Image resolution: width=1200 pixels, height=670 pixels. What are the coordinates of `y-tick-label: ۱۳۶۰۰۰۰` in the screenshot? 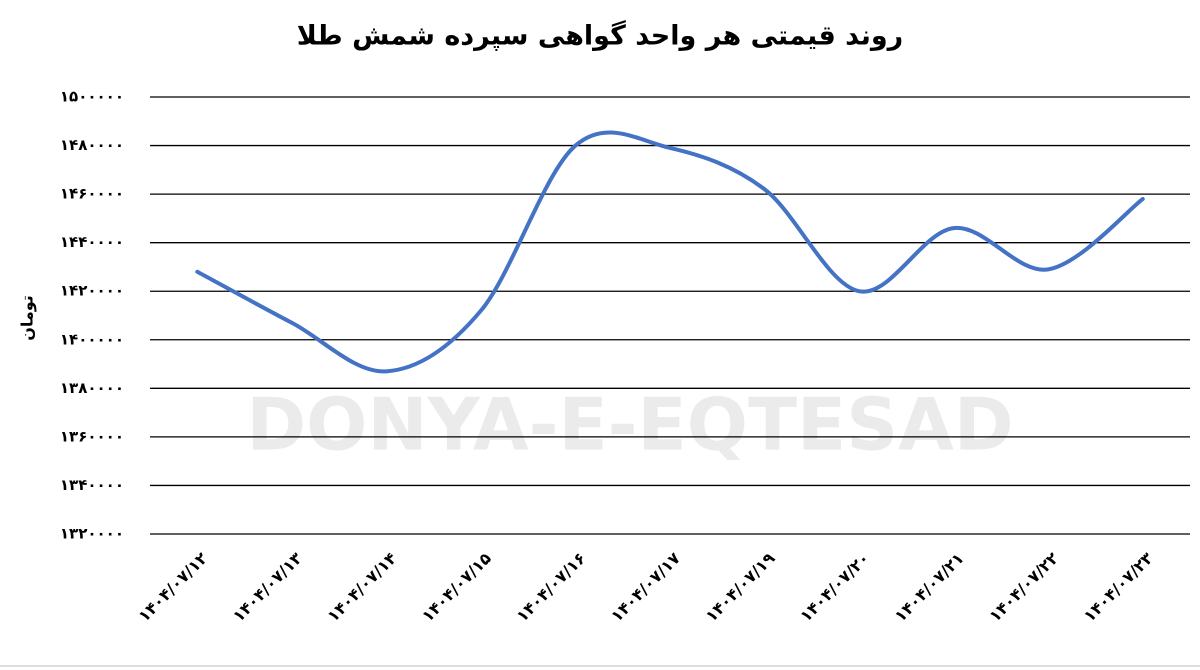 It's located at (92, 436).